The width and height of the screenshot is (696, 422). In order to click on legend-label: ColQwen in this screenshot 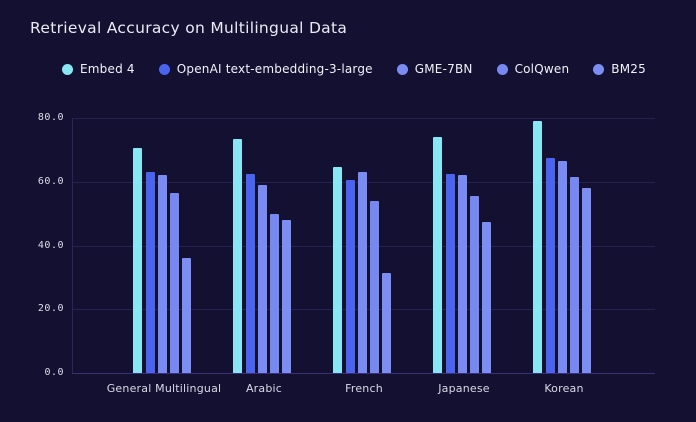, I will do `click(542, 69)`.